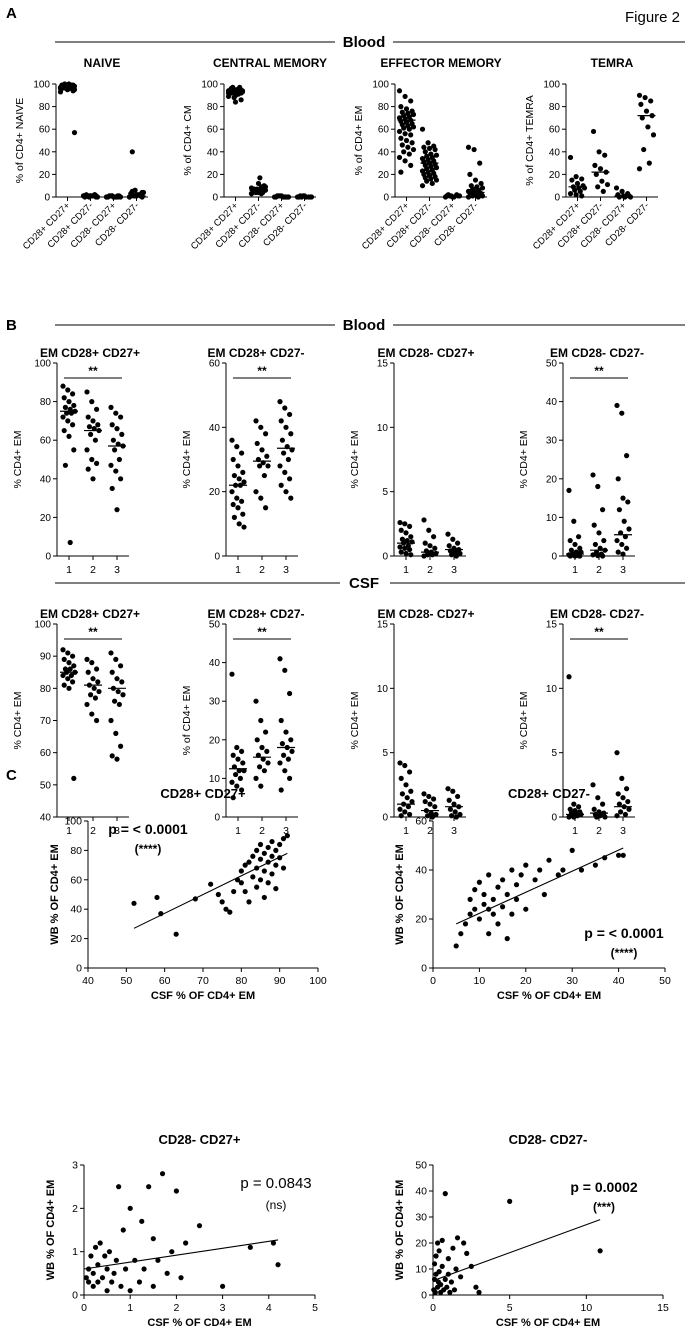 Image resolution: width=697 pixels, height=1339 pixels. I want to click on y-tick-label: 40, so click(215, 663).